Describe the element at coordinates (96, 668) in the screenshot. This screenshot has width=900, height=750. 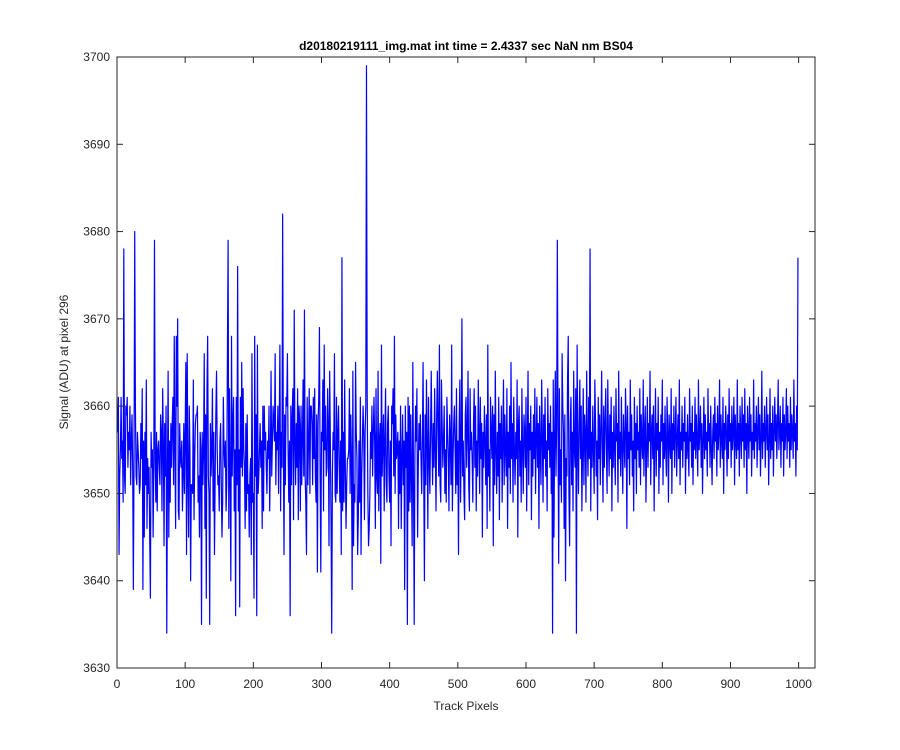
I see `y-tick-label: 3630` at that location.